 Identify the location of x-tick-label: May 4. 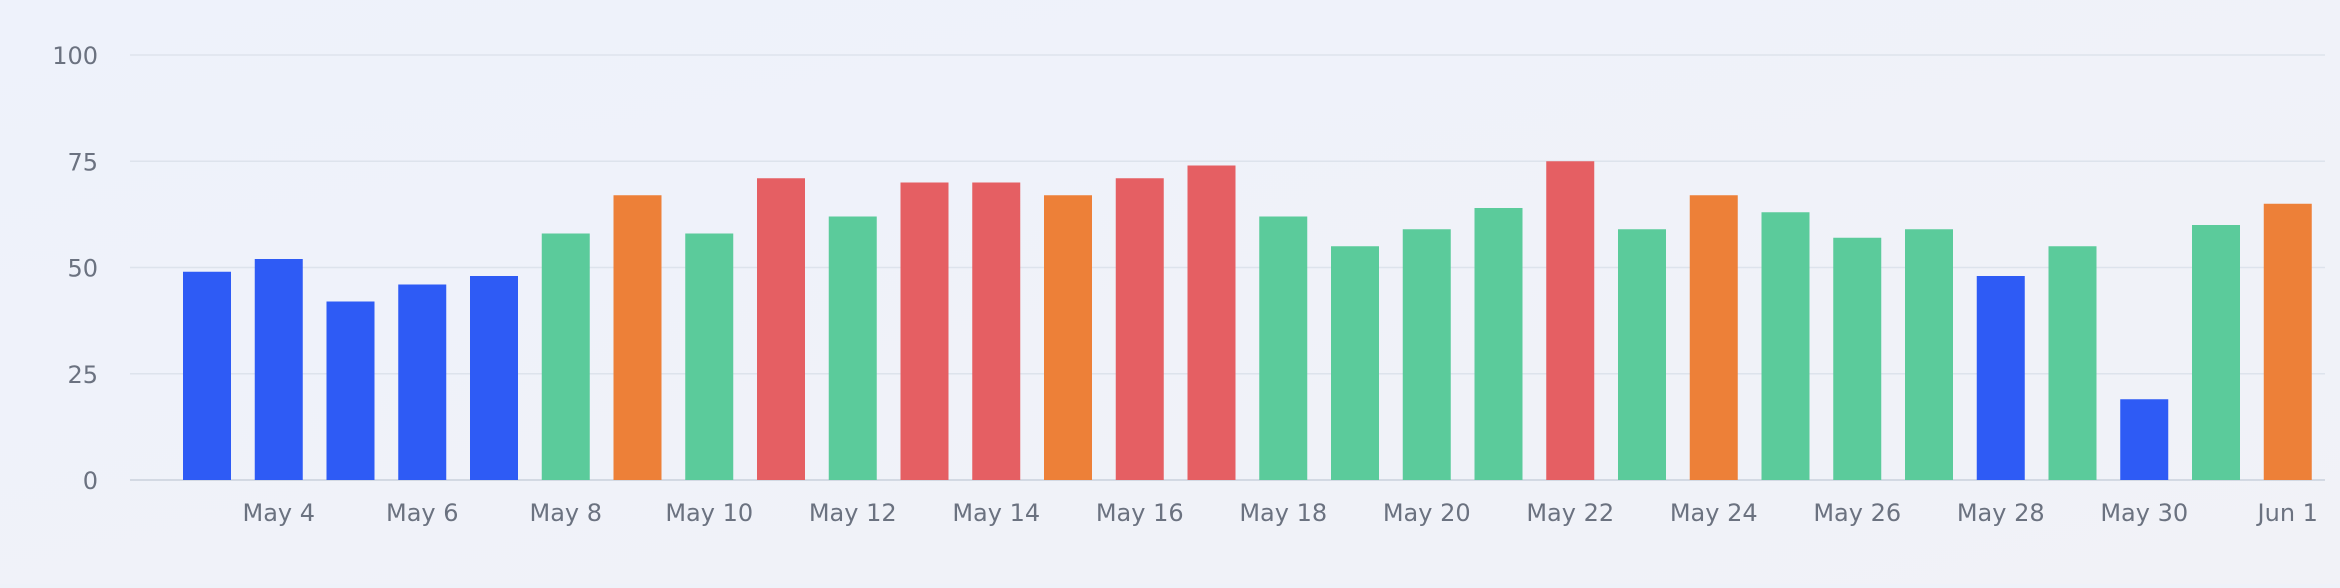
(278, 513).